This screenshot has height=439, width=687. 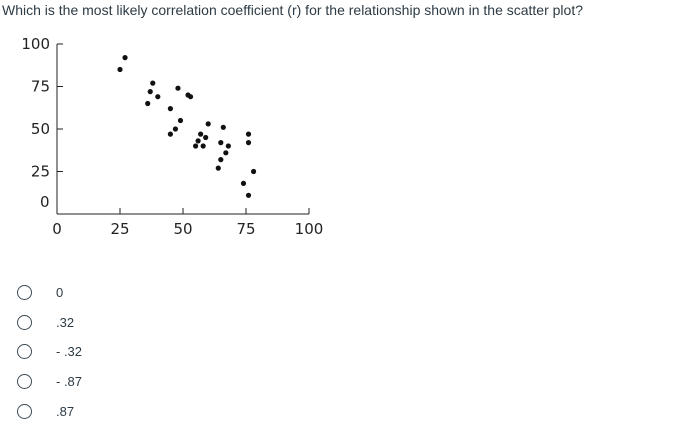 I want to click on data-points, so click(x=187, y=126).